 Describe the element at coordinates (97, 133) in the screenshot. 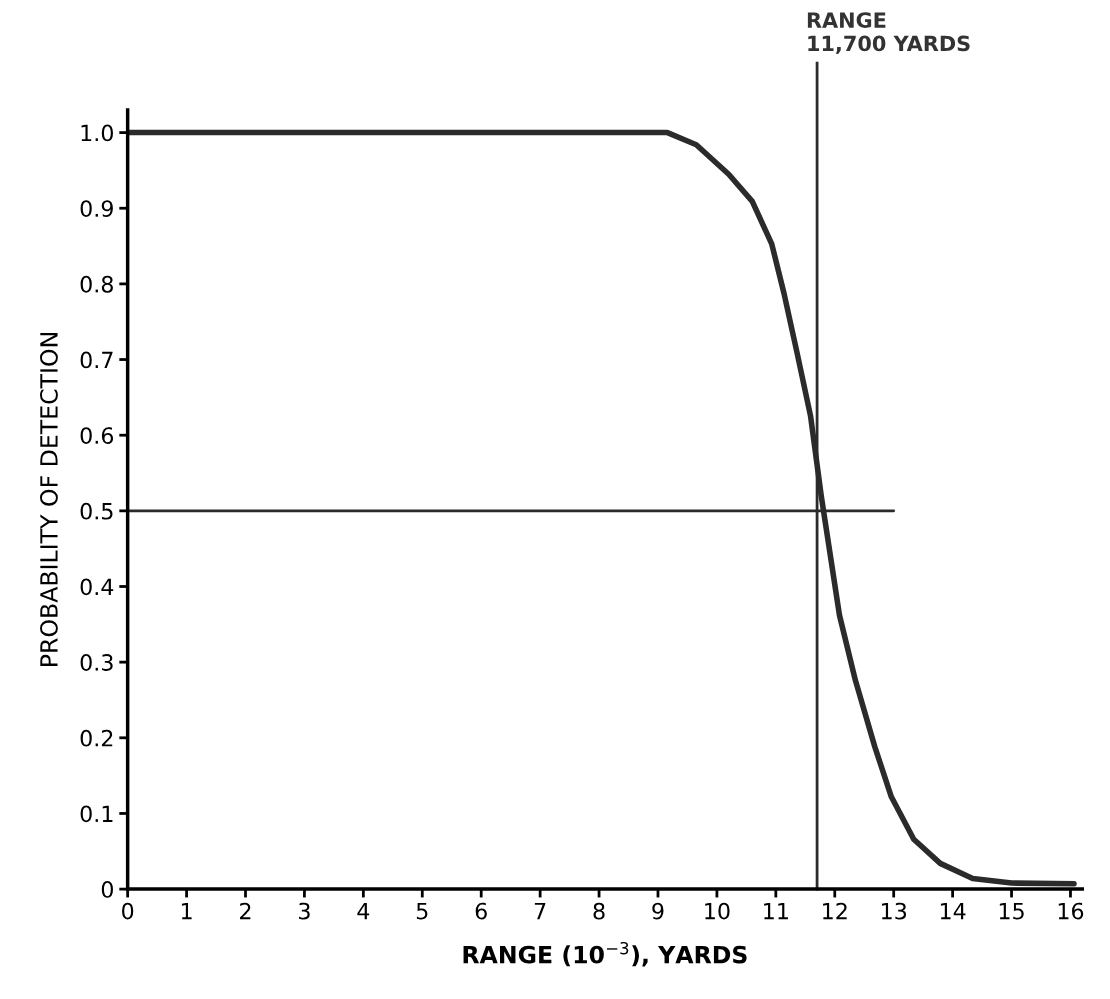

I see `y-tick-label: 1.0` at that location.